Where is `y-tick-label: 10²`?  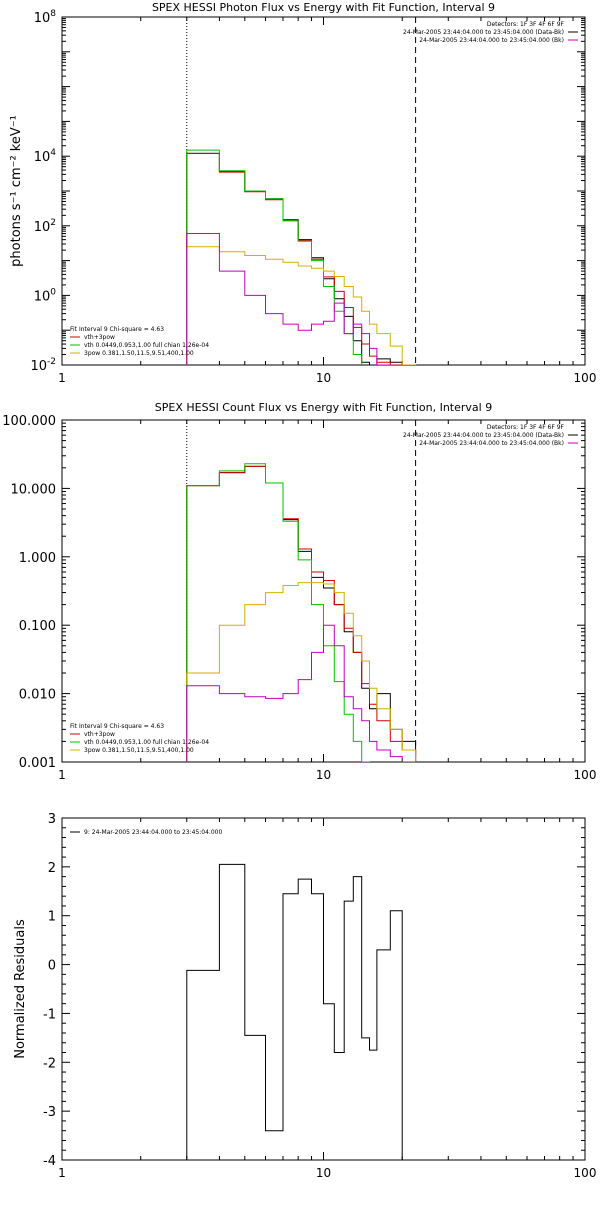
y-tick-label: 10² is located at coordinates (45, 226).